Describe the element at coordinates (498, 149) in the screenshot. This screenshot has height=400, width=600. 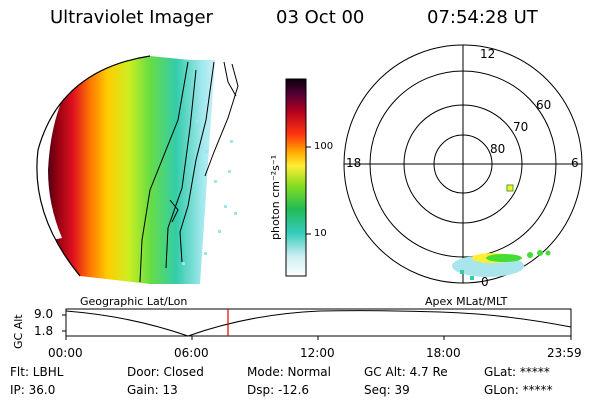
I see `lat-label-80: 80` at that location.